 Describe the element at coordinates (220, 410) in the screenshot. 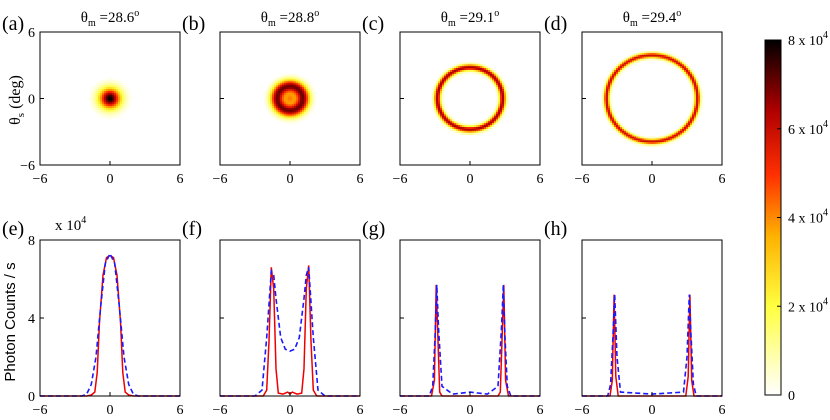

I see `line-xtick-label: −6` at that location.